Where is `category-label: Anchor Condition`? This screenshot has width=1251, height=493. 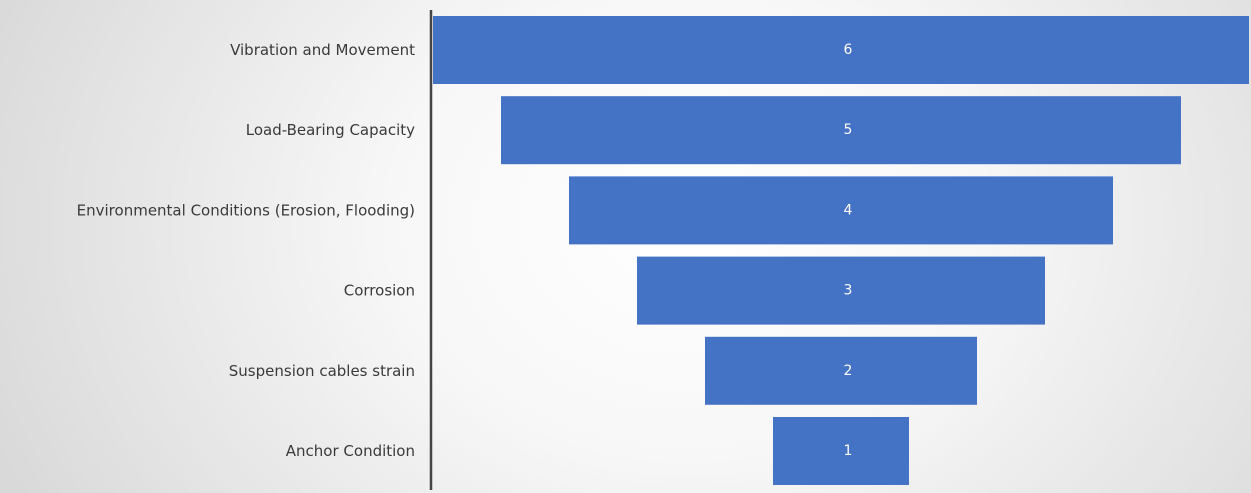
category-label: Anchor Condition is located at coordinates (350, 451).